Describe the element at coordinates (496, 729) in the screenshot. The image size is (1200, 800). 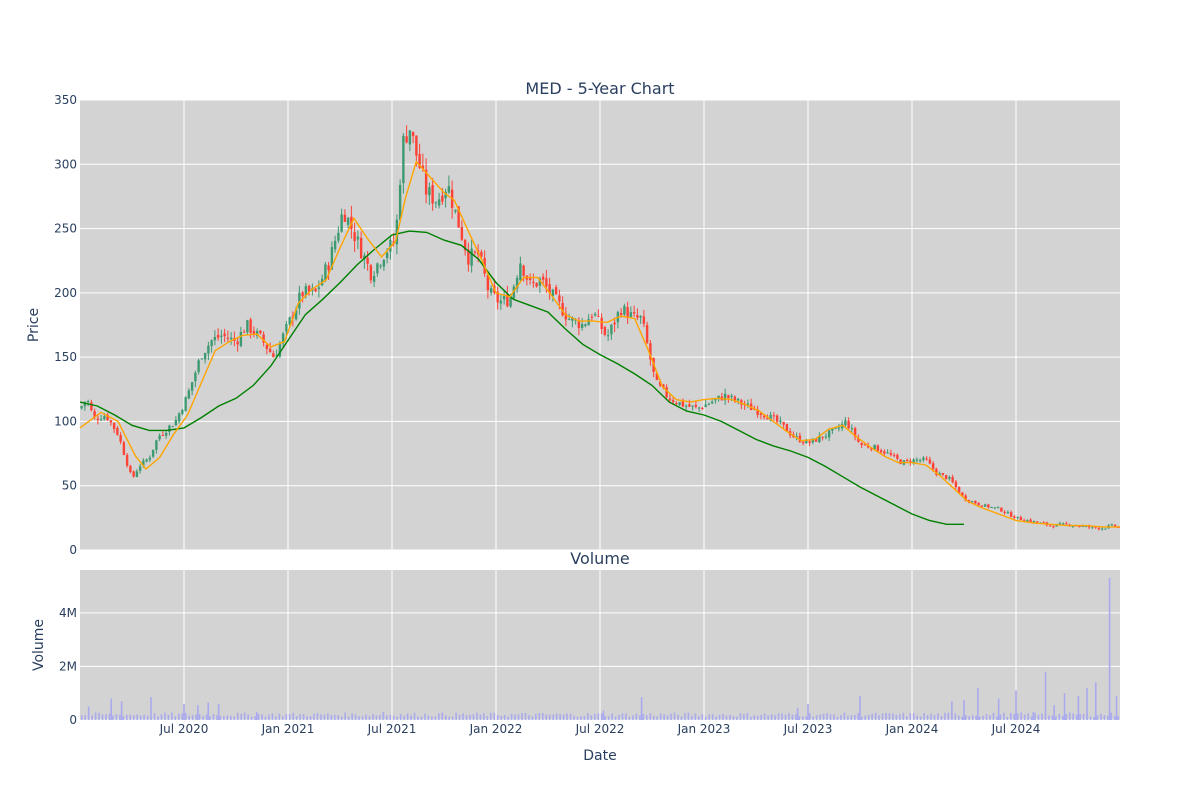
I see `date-x-tick-label: Jan 2022` at that location.